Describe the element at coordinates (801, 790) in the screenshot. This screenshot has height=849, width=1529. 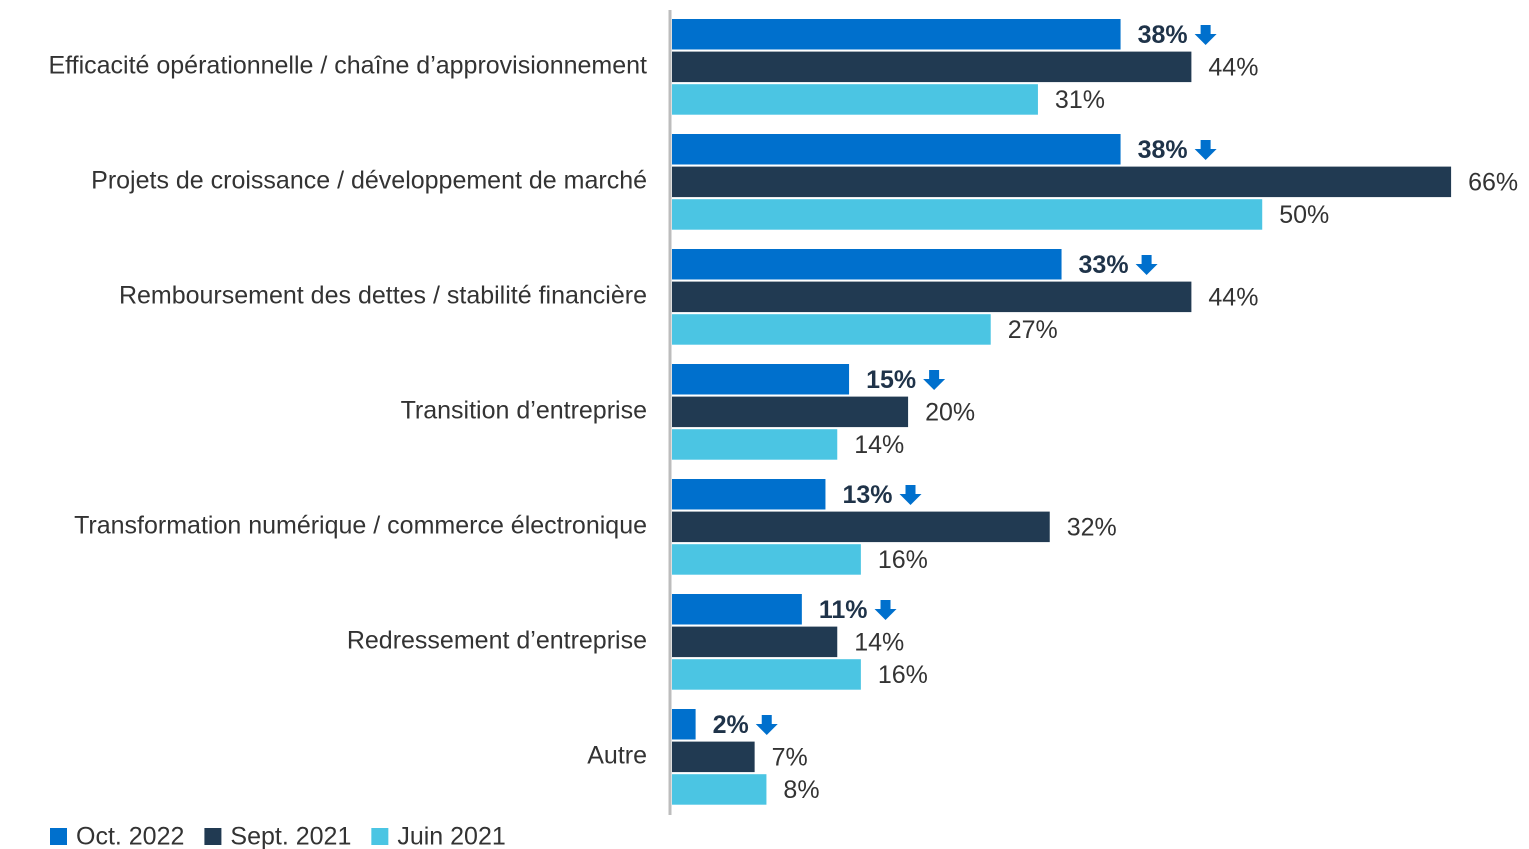
I see `value-label: 8%` at that location.